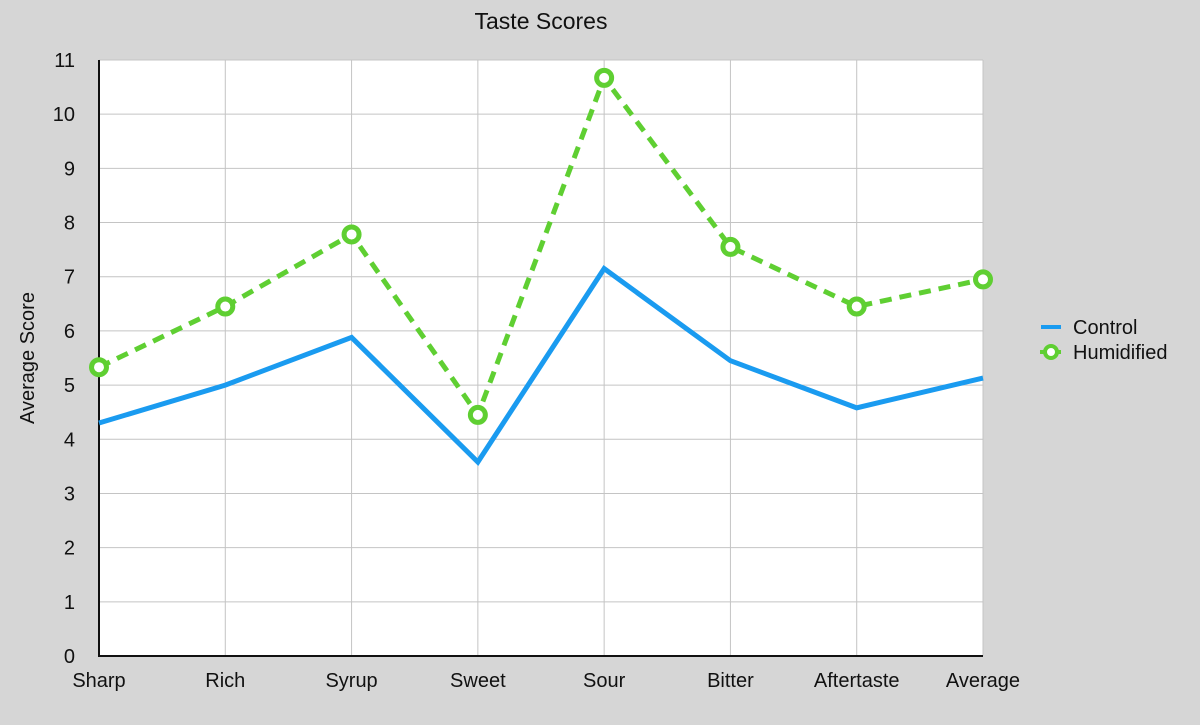 The height and width of the screenshot is (725, 1200). I want to click on y-tick-label: 6, so click(69, 332).